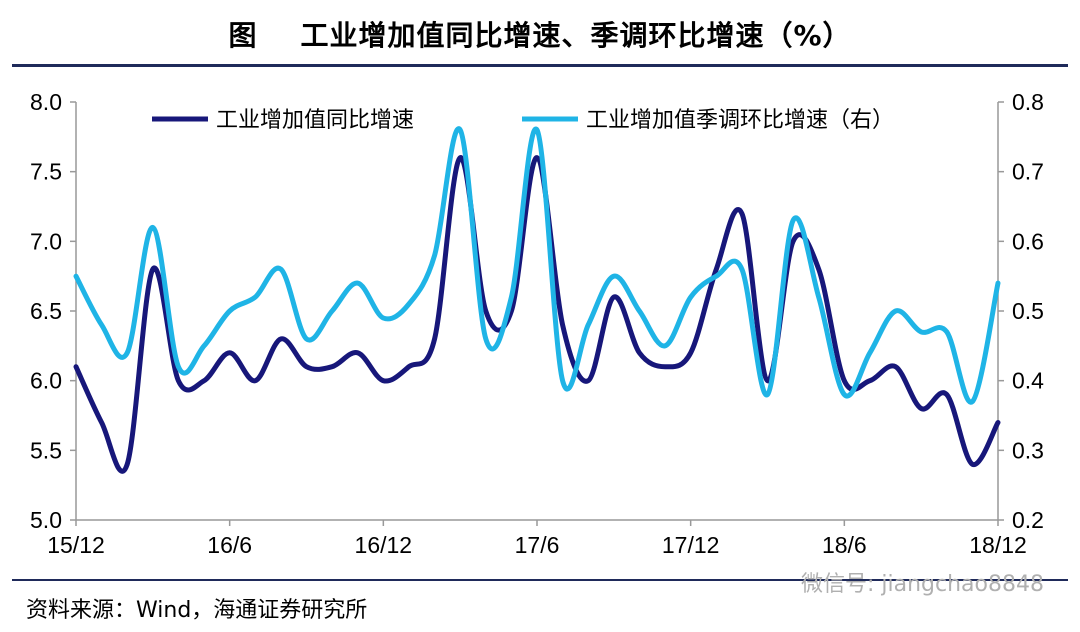 The height and width of the screenshot is (632, 1080). What do you see at coordinates (46, 381) in the screenshot?
I see `left-tick-label: 6.0` at bounding box center [46, 381].